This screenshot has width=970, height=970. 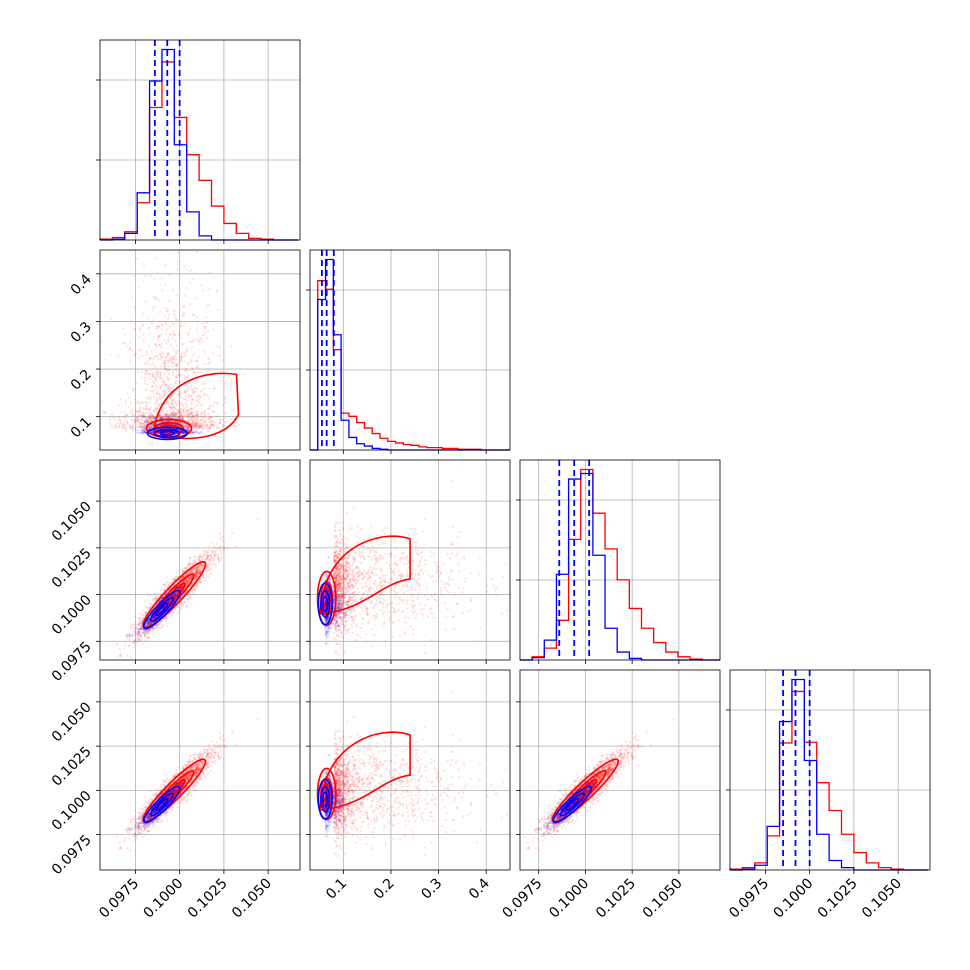 I want to click on red-scatter-cloud, so click(x=172, y=340).